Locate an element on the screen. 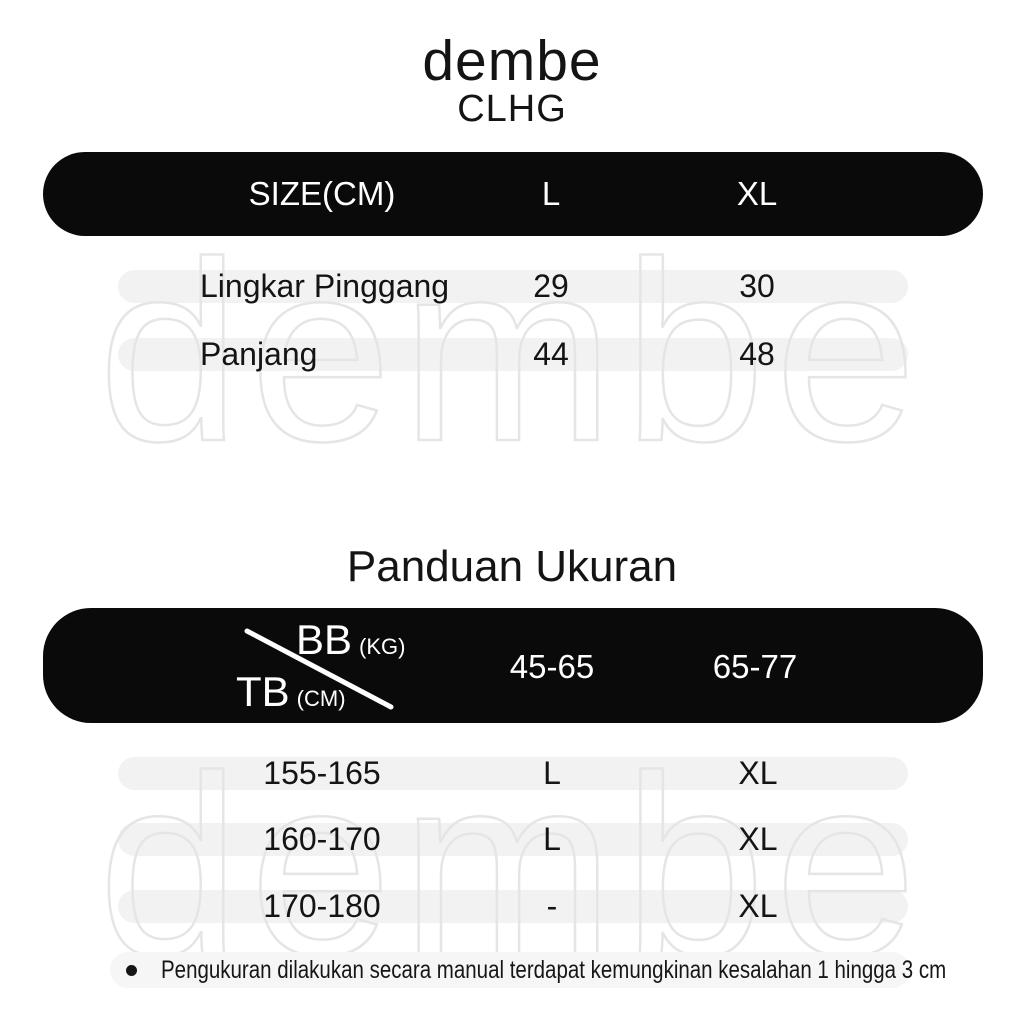 This screenshot has height=1024, width=1024. brand-title: dembe is located at coordinates (512, 61).